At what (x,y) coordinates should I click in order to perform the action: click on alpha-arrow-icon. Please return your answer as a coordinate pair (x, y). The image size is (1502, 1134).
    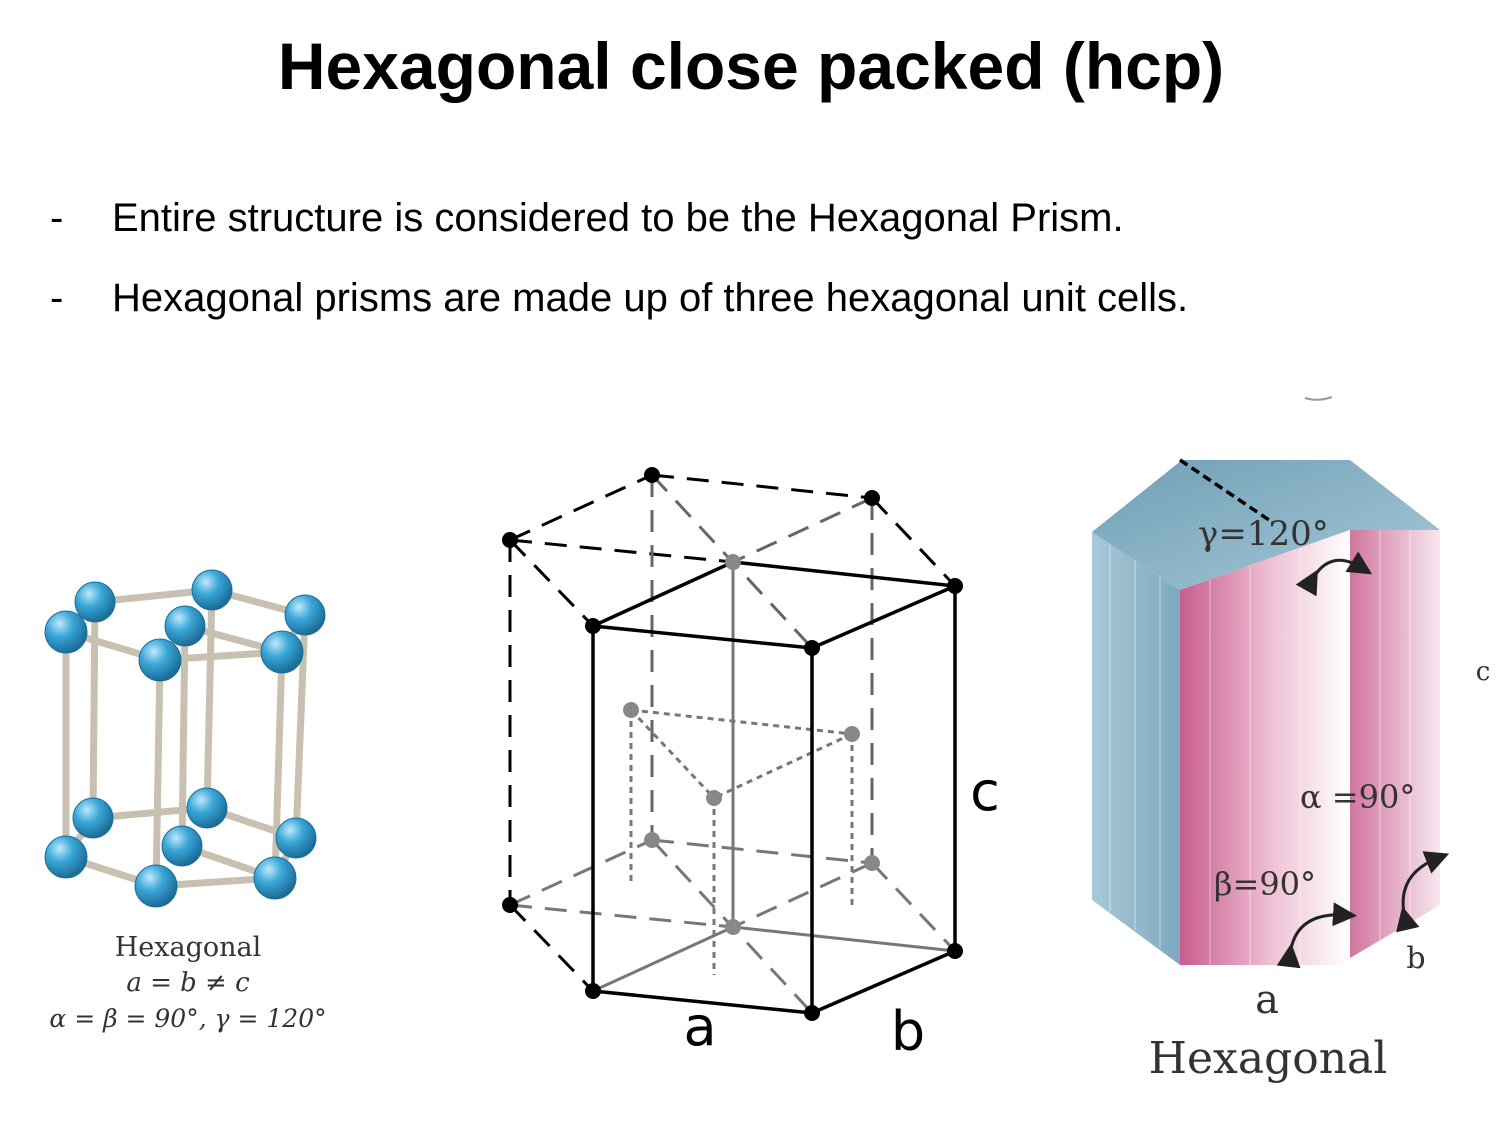
    Looking at the image, I should click on (1423, 892).